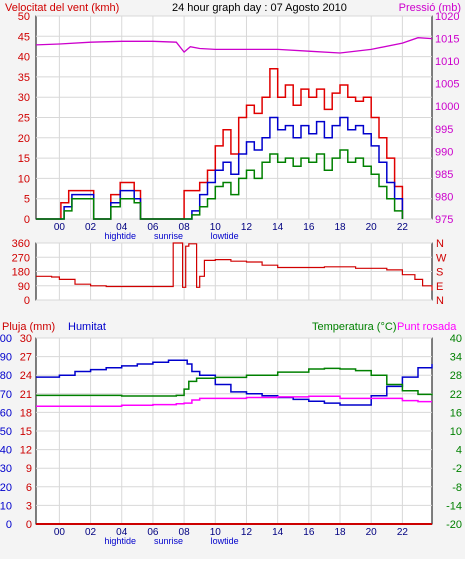 Image resolution: width=465 pixels, height=564 pixels. What do you see at coordinates (21, 244) in the screenshot?
I see `direction-tick-label: 360` at bounding box center [21, 244].